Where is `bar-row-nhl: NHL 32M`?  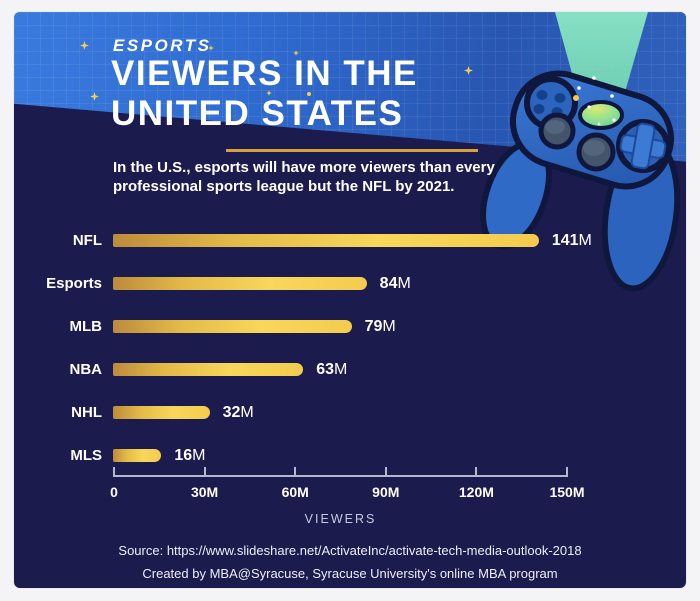 bar-row-nhl: NHL 32M is located at coordinates (350, 413).